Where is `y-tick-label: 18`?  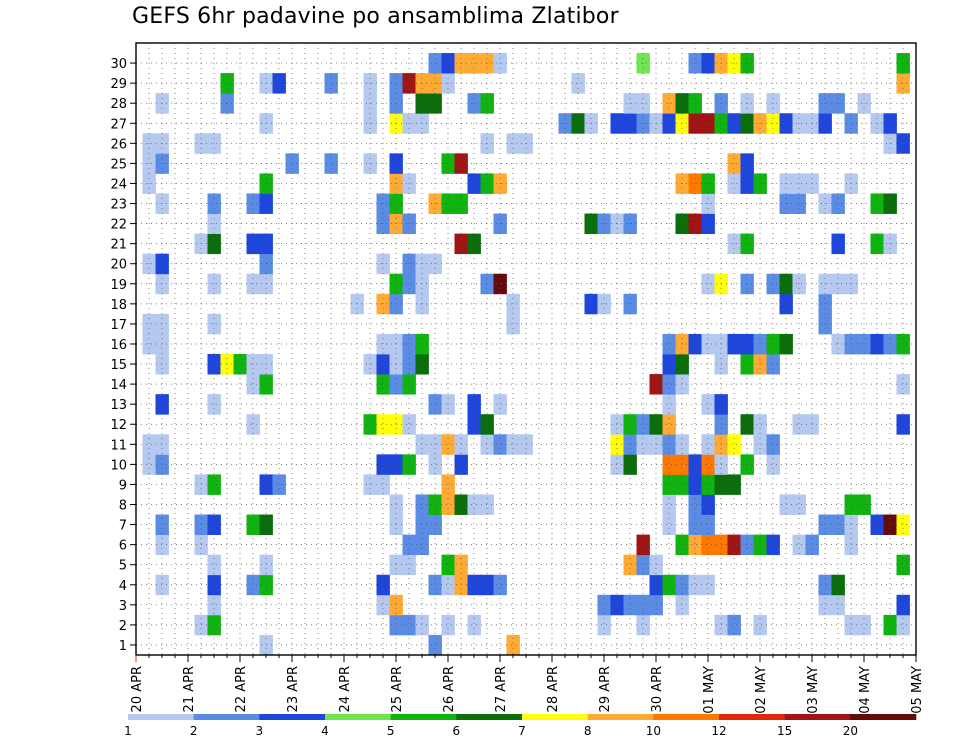 y-tick-label: 18 is located at coordinates (118, 305).